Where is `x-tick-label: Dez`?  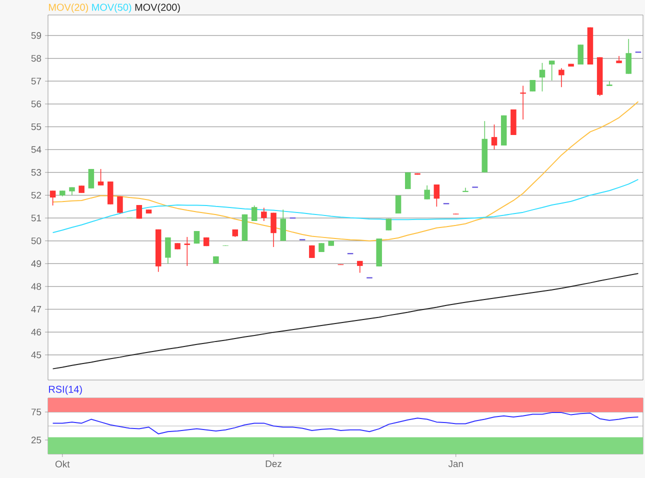 x-tick-label: Dez is located at coordinates (274, 464).